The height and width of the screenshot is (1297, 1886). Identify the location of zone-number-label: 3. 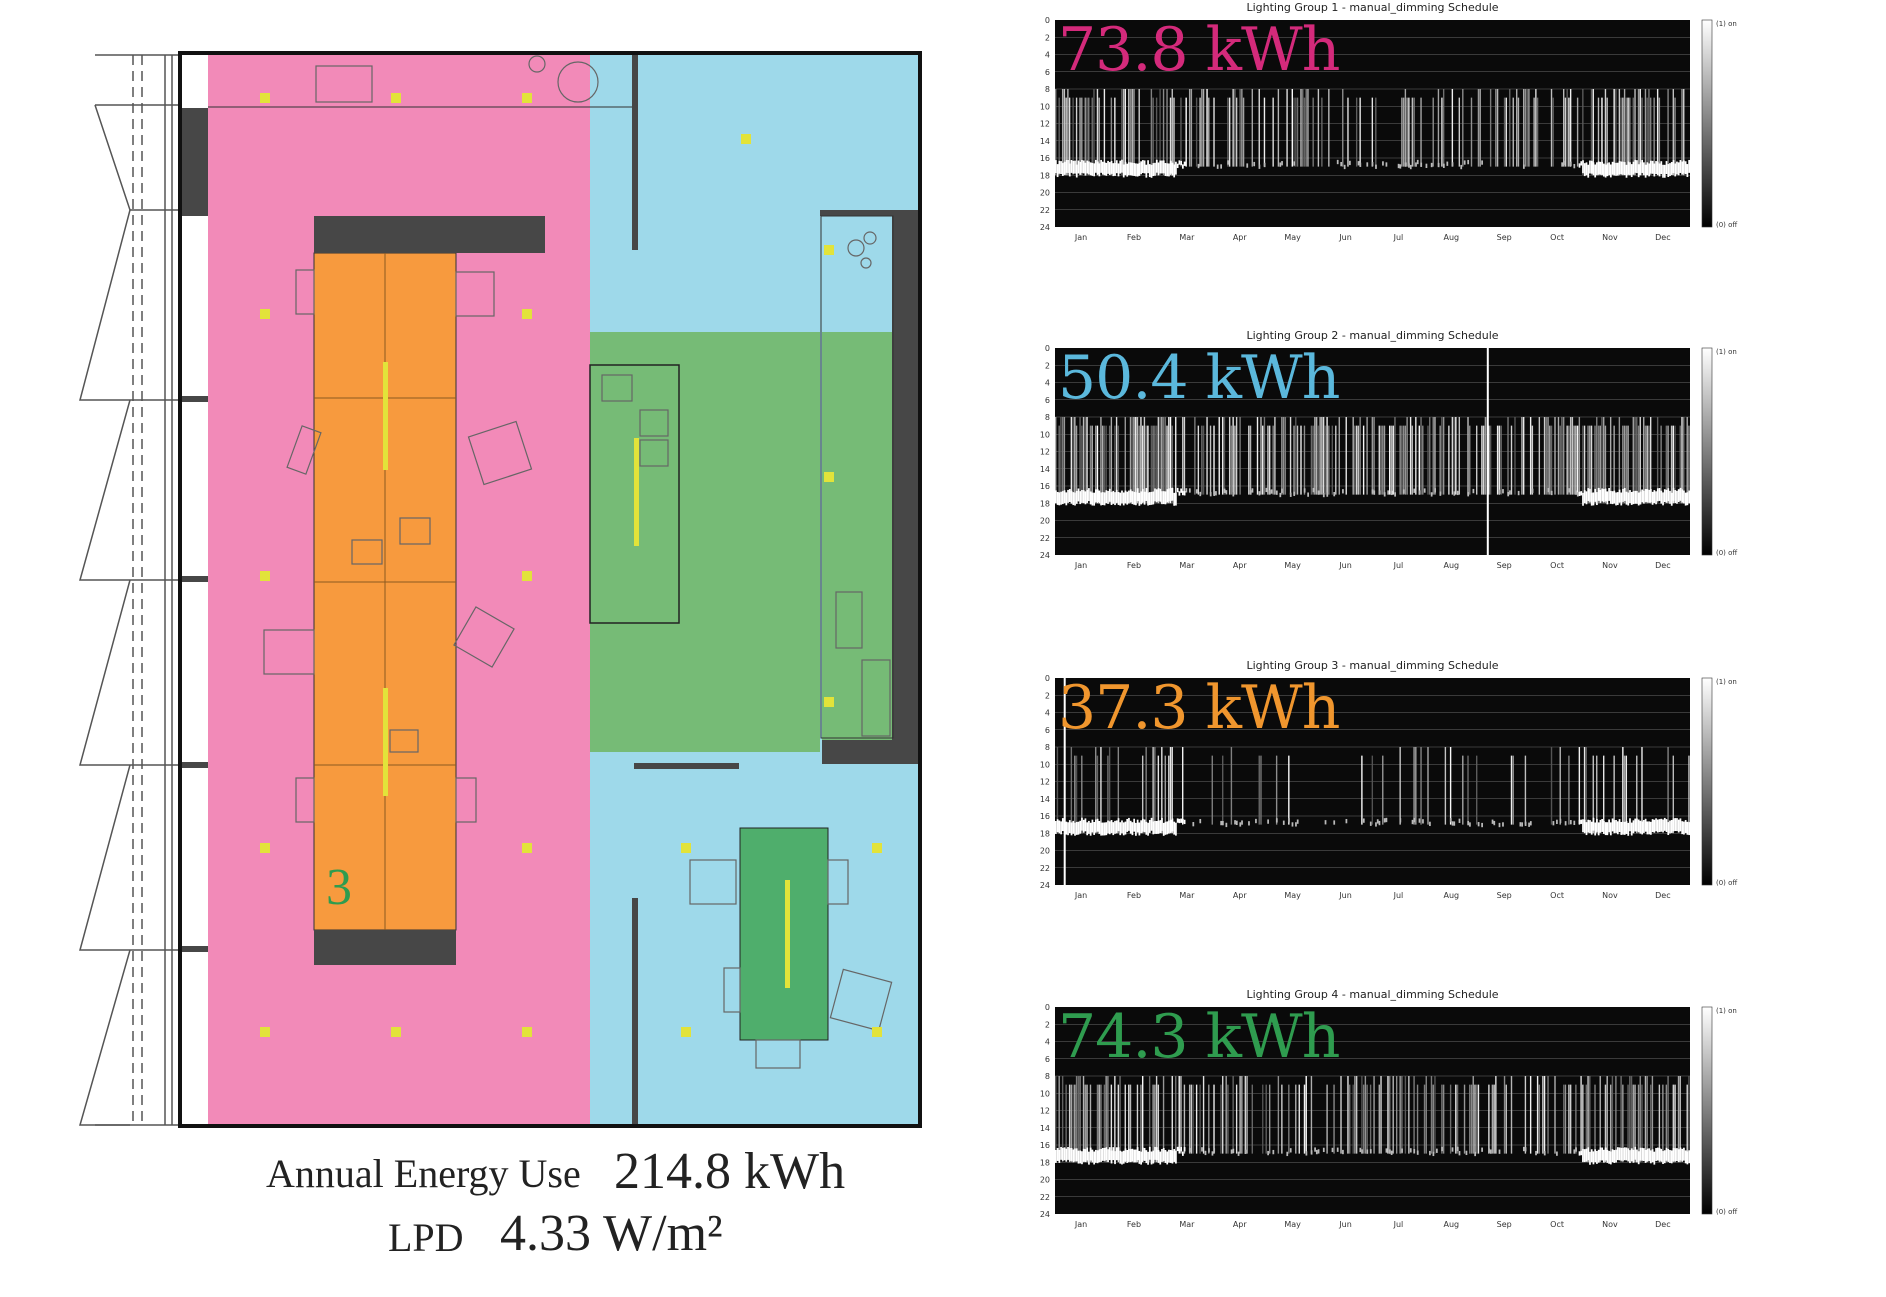
(339, 887).